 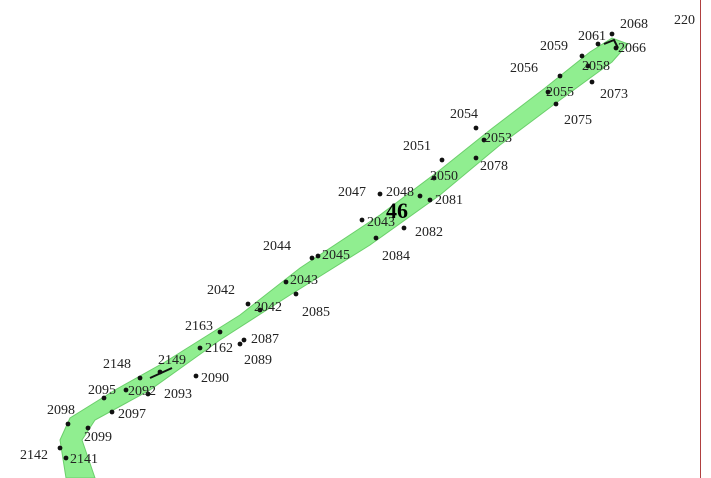 What do you see at coordinates (258, 360) in the screenshot?
I see `point-label: 2089` at bounding box center [258, 360].